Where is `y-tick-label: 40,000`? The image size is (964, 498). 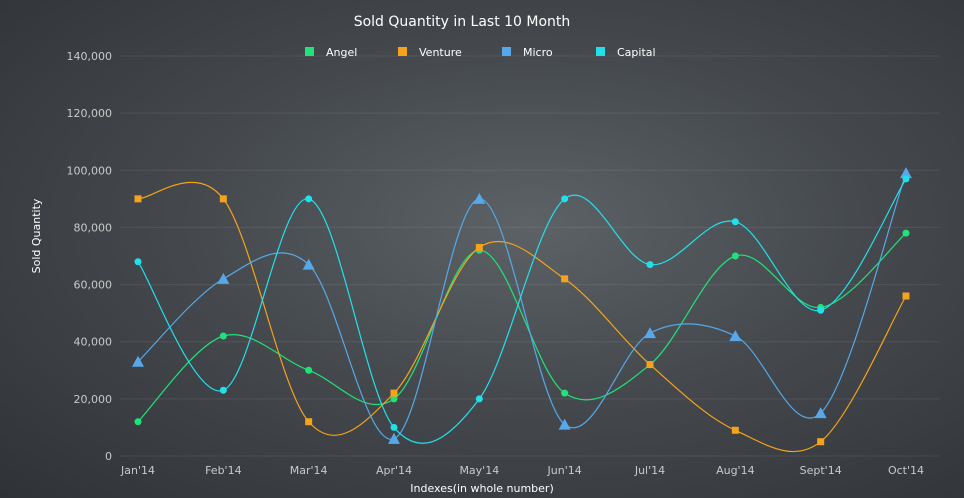
y-tick-label: 40,000 is located at coordinates (93, 342).